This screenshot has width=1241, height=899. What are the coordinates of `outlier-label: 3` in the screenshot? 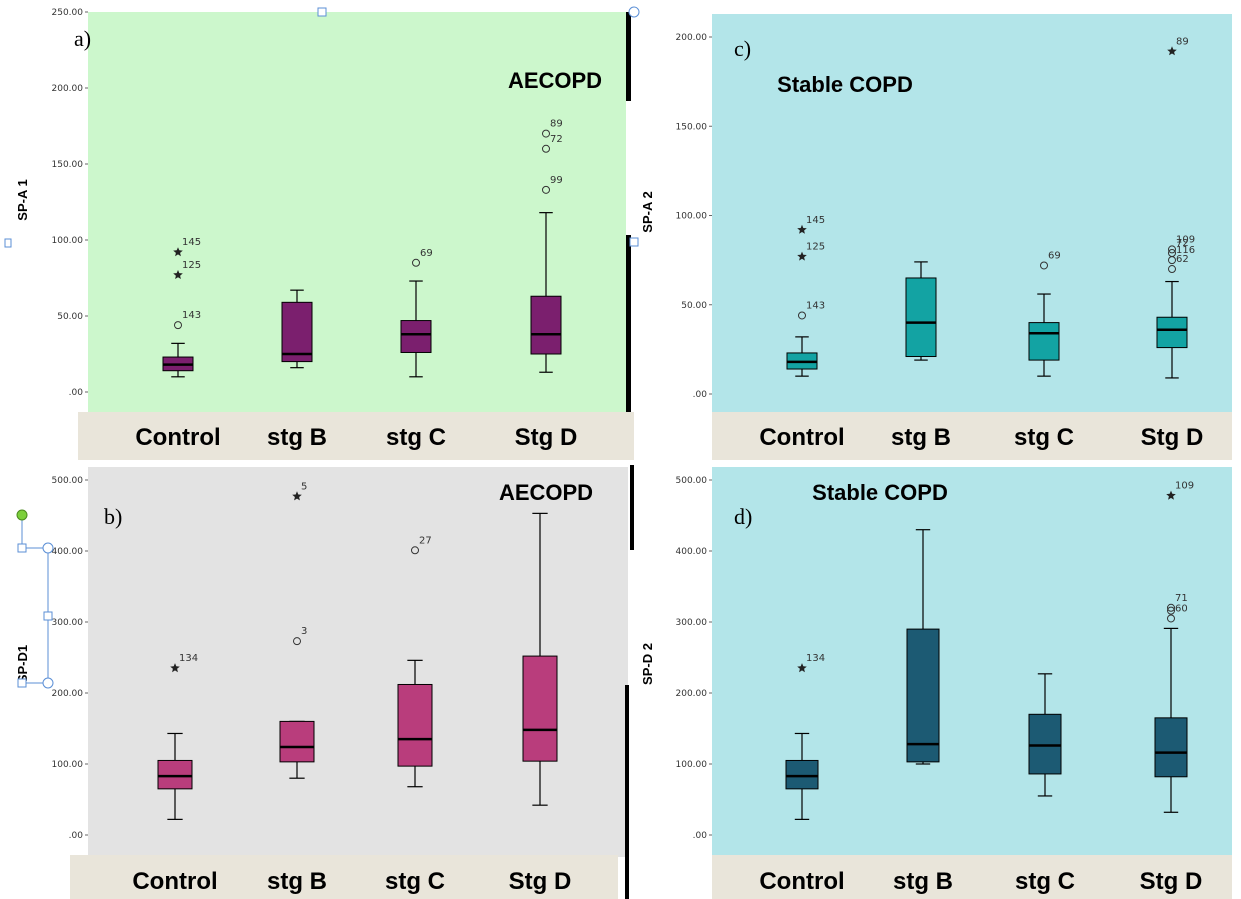 It's located at (304, 631).